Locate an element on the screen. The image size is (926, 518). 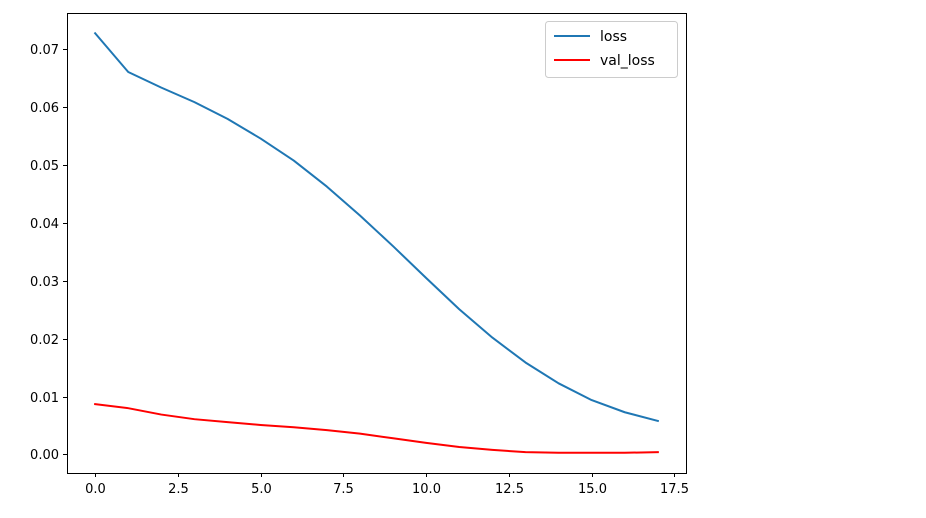
y-tick-label: 0.02 is located at coordinates (44, 340).